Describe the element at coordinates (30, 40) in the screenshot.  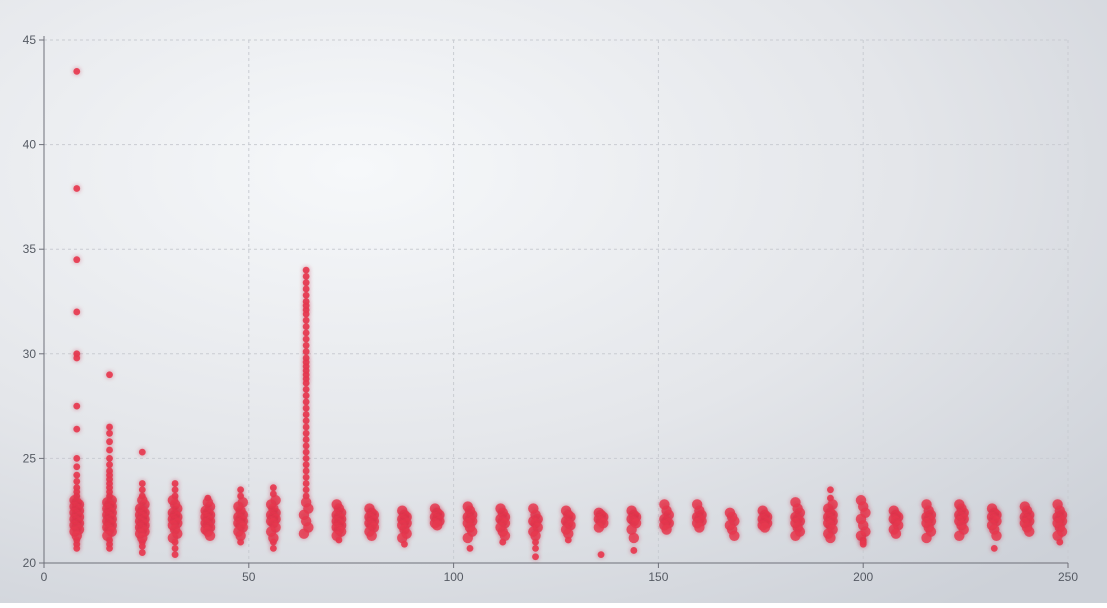
I see `y-tick-label: 45` at that location.